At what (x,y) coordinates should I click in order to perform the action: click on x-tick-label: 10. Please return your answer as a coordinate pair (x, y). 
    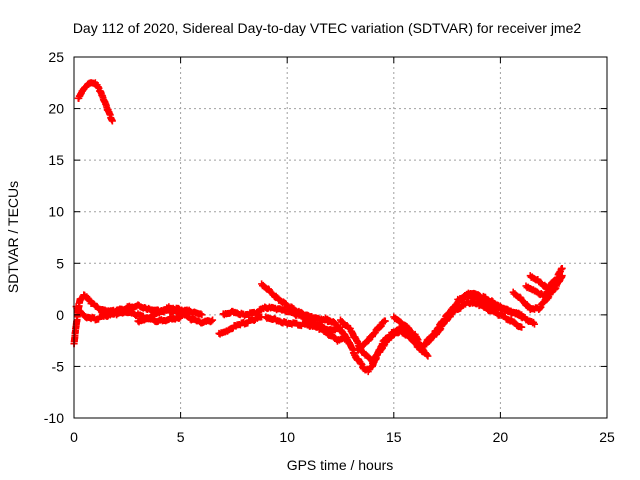
    Looking at the image, I should click on (287, 437).